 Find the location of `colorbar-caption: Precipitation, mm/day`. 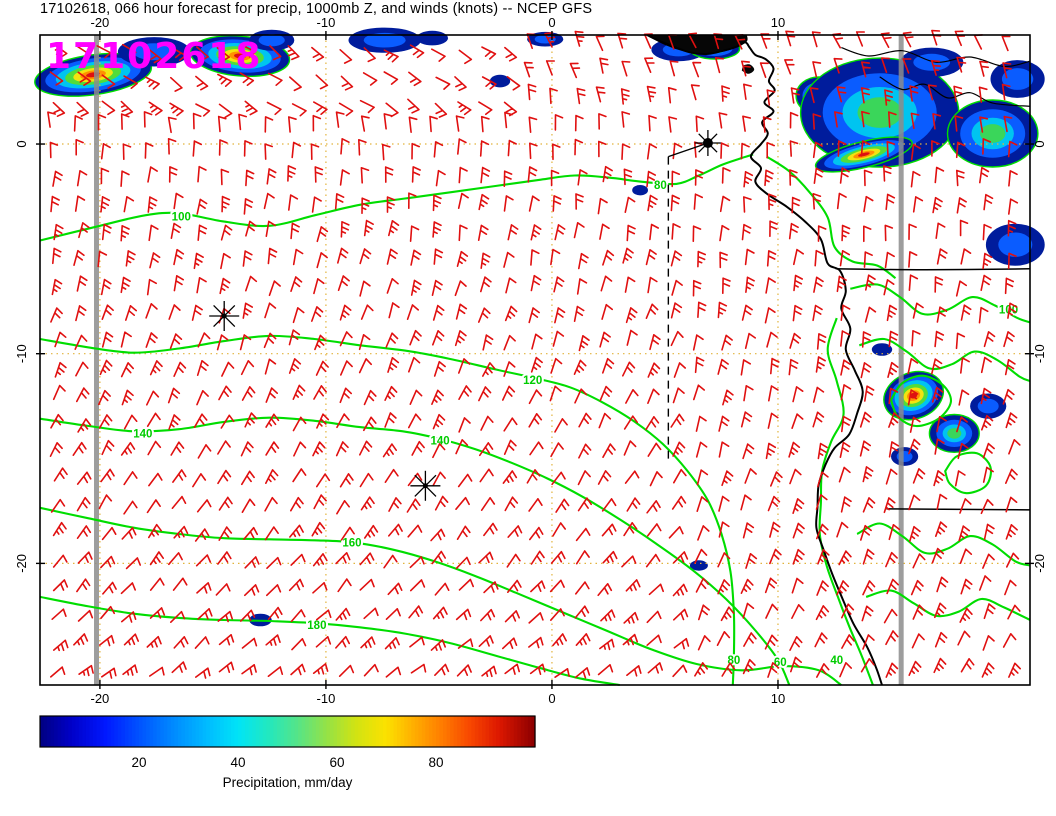

colorbar-caption: Precipitation, mm/day is located at coordinates (288, 782).